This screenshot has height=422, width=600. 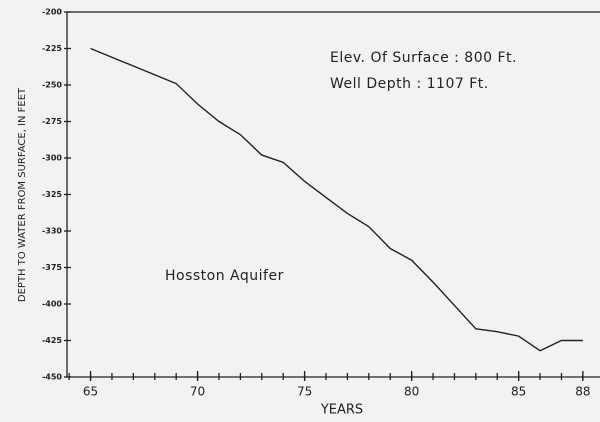 I want to click on x-axis-label: YEARS, so click(x=341, y=410).